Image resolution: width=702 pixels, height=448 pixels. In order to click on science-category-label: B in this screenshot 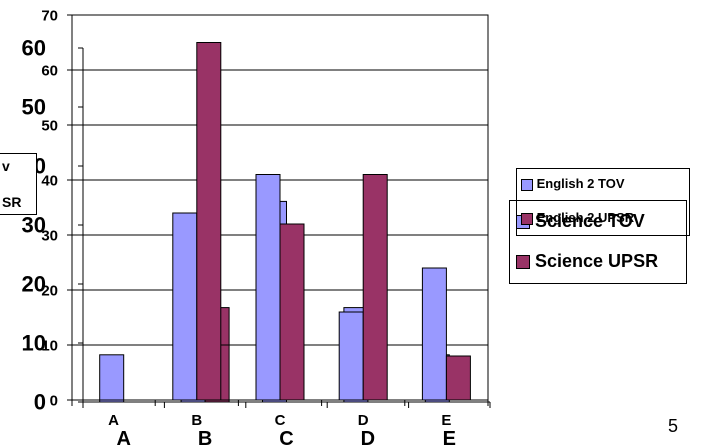, I will do `click(205, 438)`.